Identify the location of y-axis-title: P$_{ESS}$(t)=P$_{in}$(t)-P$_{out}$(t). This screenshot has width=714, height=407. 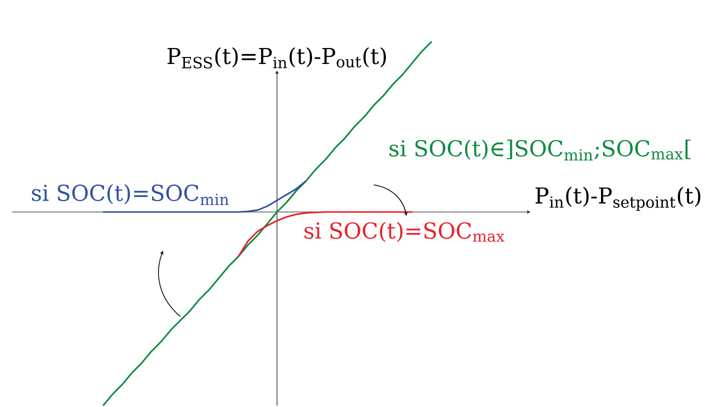
(277, 57).